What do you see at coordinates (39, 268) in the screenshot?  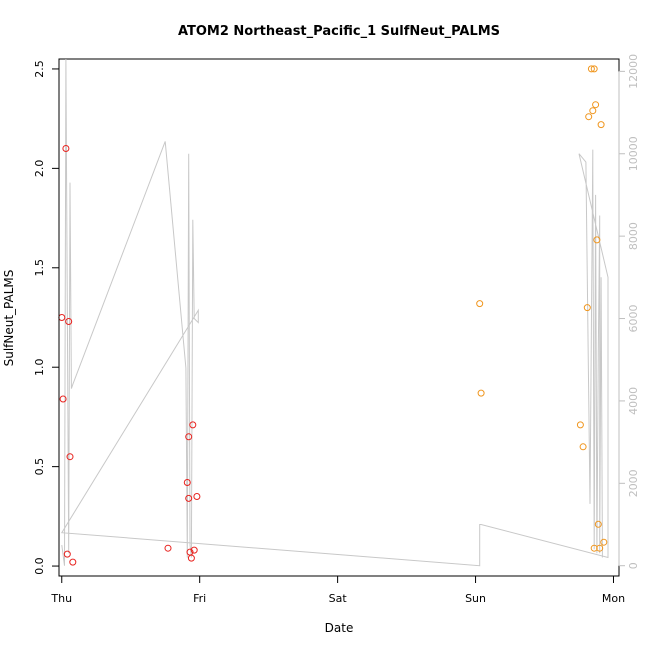 I see `y-tick-label: 1.5` at bounding box center [39, 268].